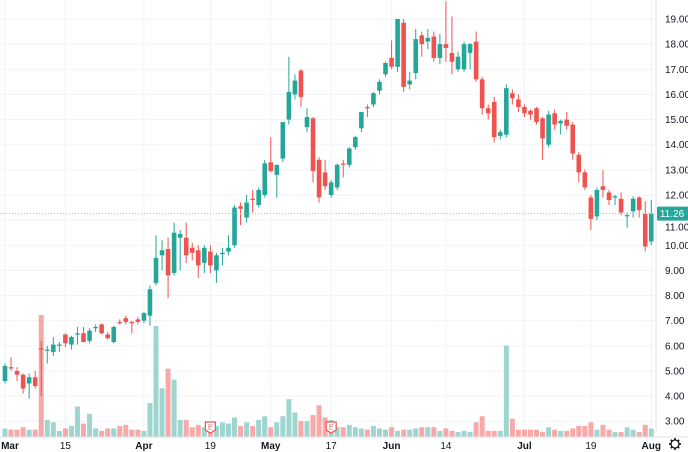 Image resolution: width=688 pixels, height=452 pixels. I want to click on earnings-badge-icon, so click(210, 427).